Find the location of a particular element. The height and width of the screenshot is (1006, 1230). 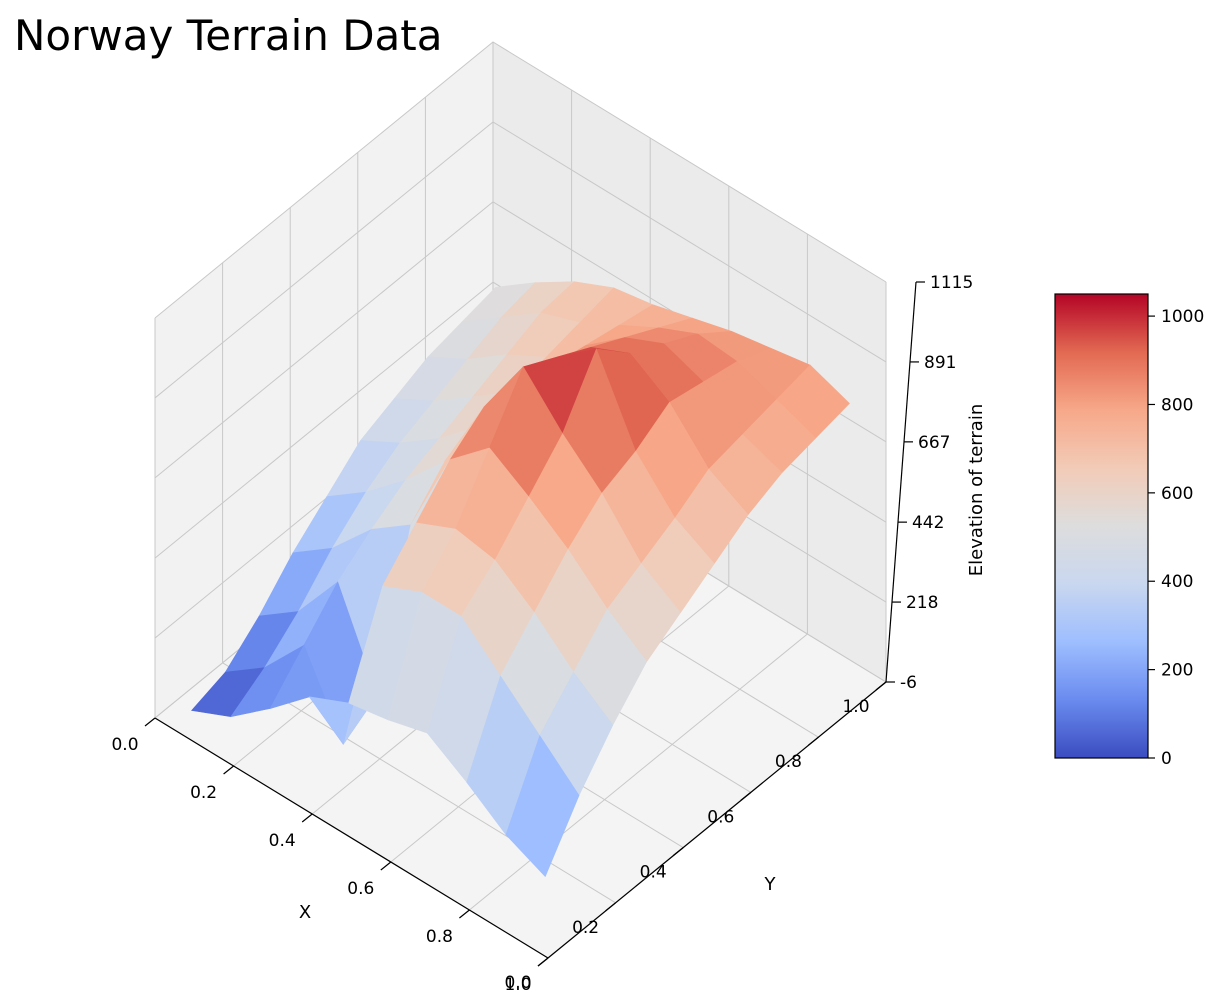

z-tick-label: -6 is located at coordinates (908, 683).